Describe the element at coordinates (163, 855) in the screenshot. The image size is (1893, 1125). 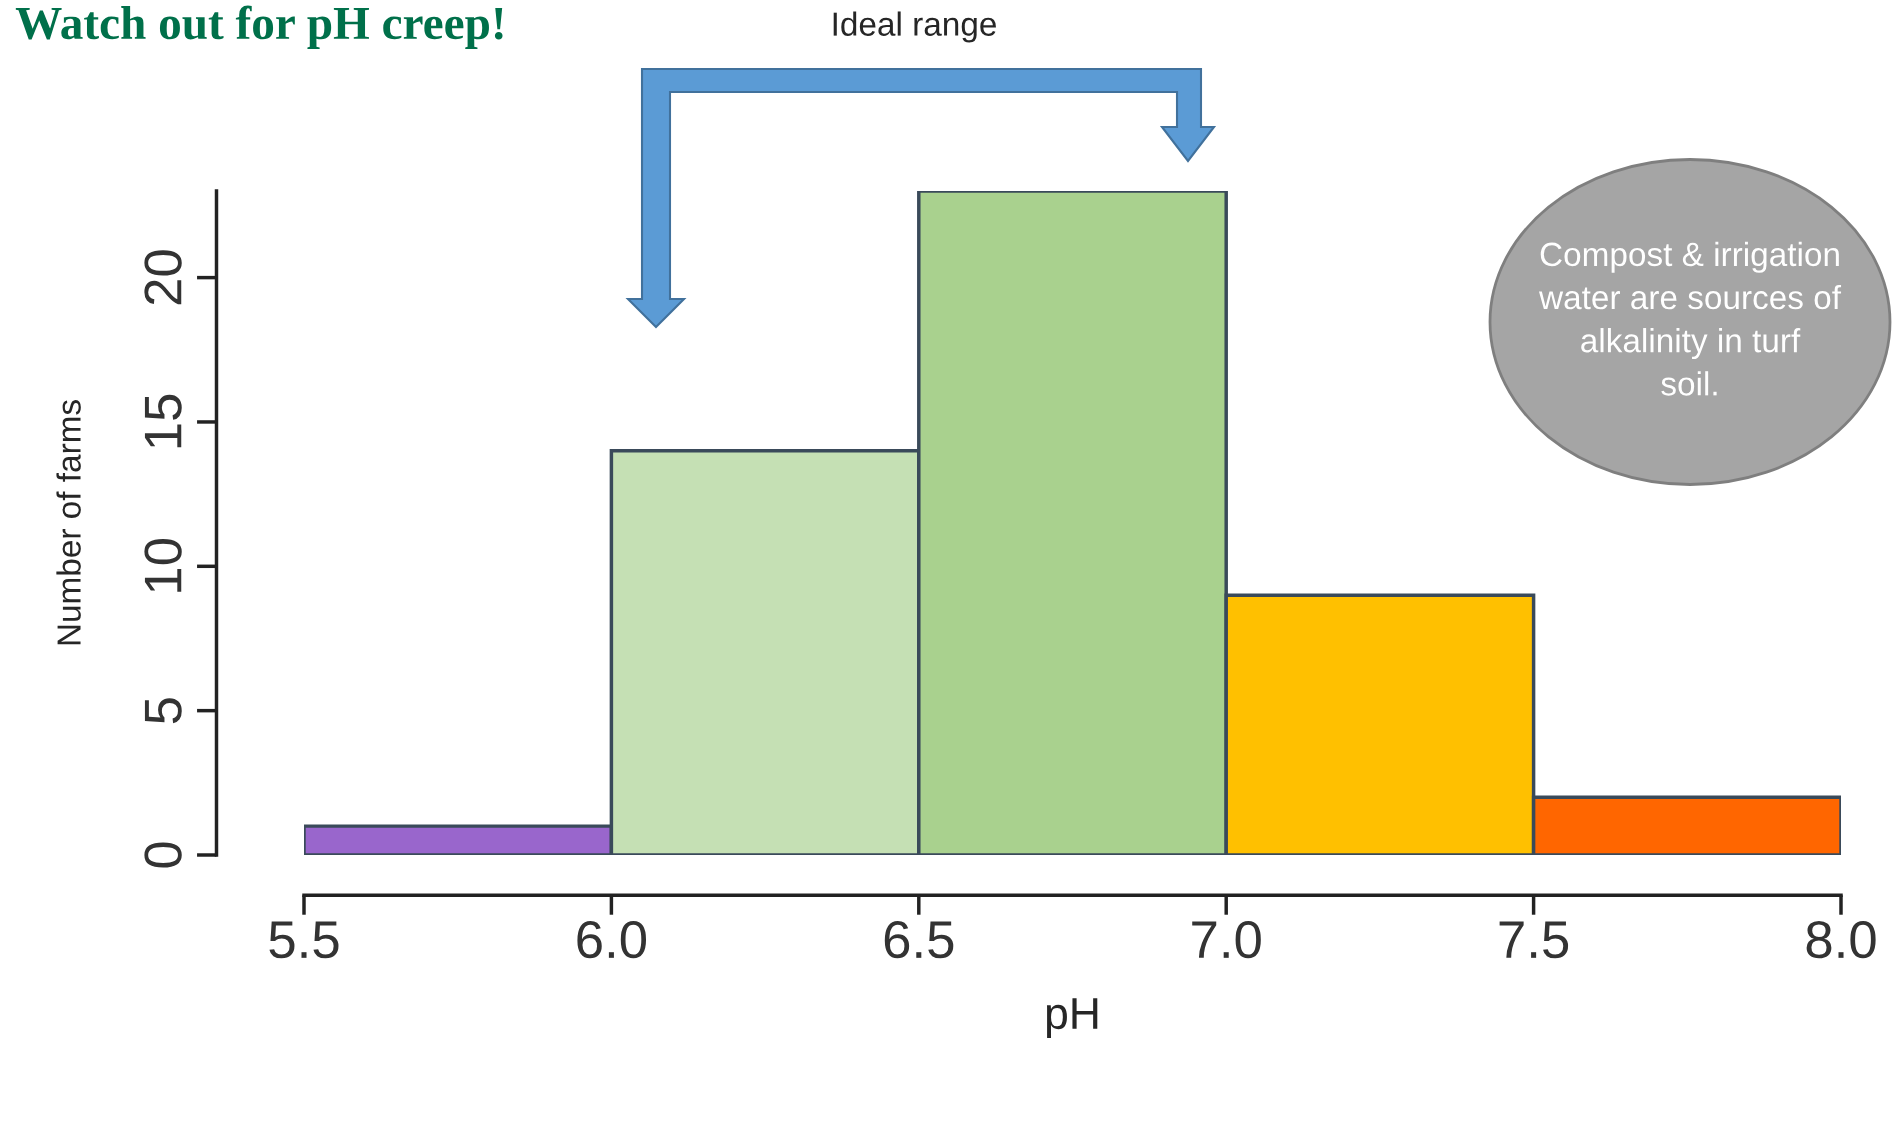
I see `y-tick-label: 0` at that location.